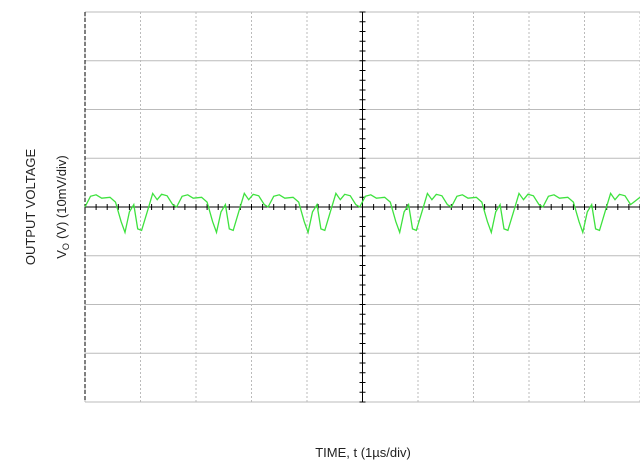  Describe the element at coordinates (362, 213) in the screenshot. I see `waveform` at that location.